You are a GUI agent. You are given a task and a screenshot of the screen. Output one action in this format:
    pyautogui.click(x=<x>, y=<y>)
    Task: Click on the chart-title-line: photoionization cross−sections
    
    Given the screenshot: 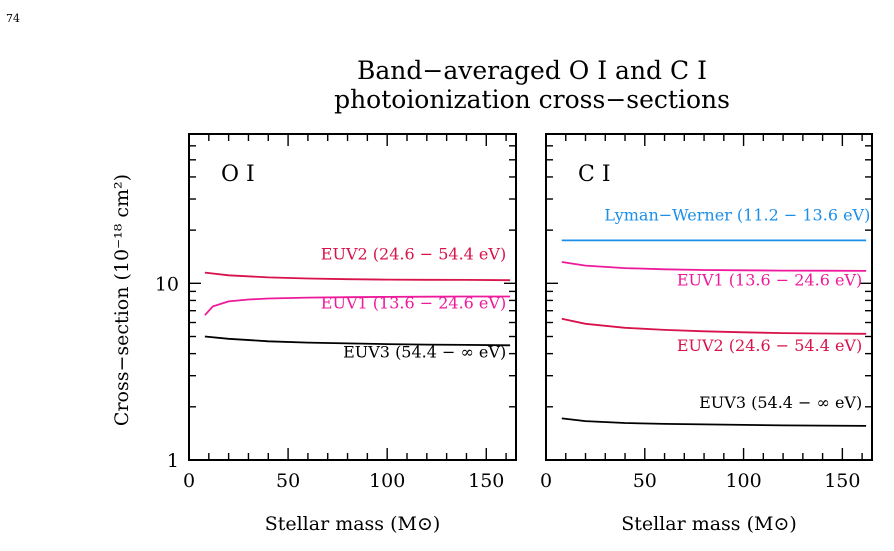 What is the action you would take?
    pyautogui.click(x=532, y=99)
    